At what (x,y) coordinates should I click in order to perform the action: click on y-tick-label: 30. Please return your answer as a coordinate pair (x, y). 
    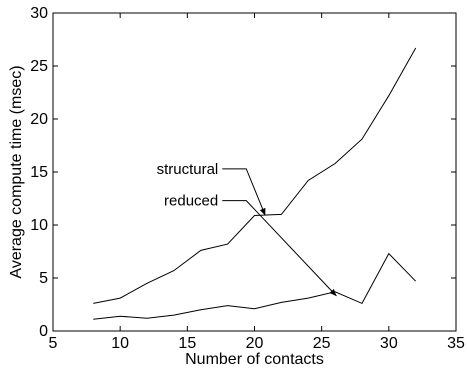
    Looking at the image, I should click on (39, 13).